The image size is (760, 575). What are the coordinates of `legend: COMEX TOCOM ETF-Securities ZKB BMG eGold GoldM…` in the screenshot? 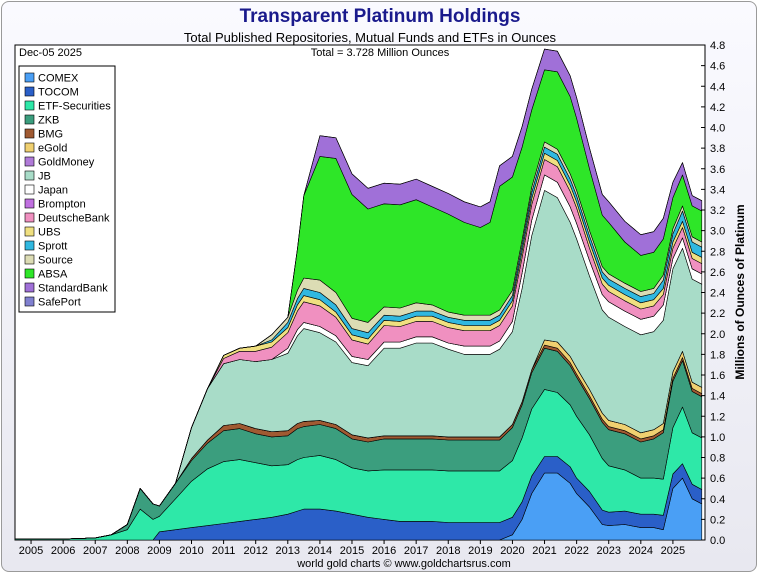 It's located at (67, 189).